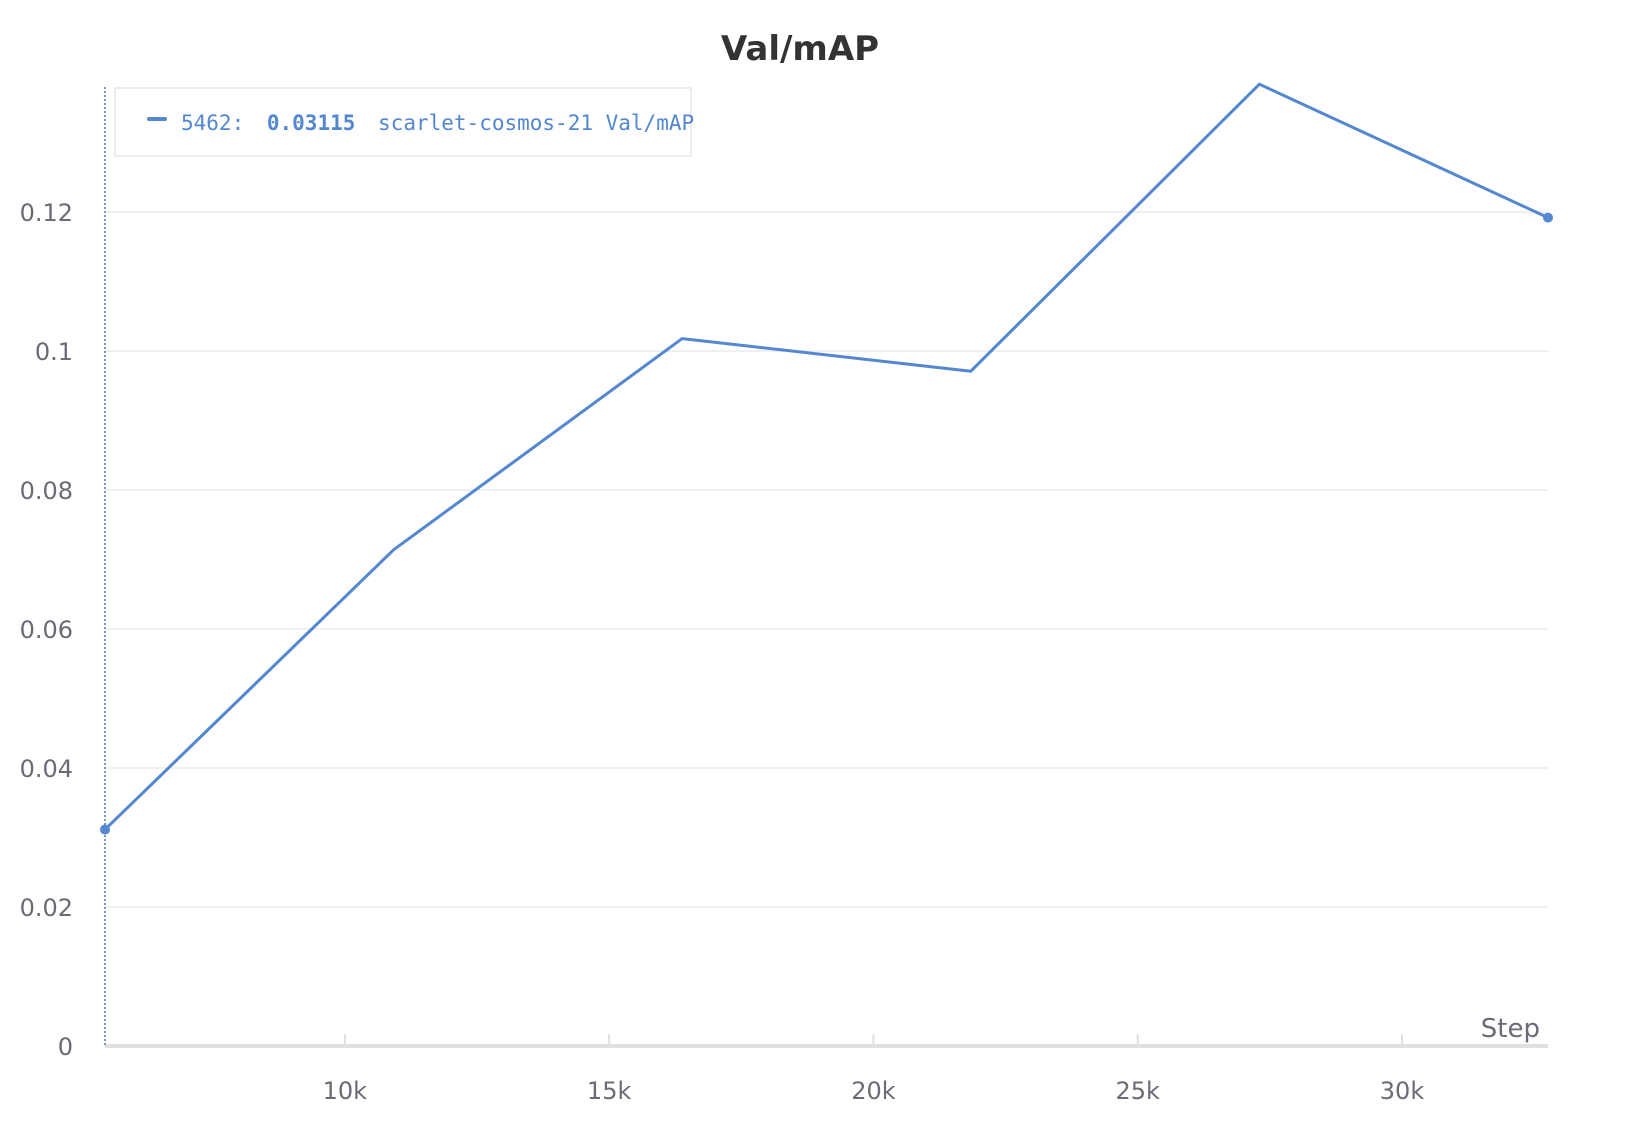 The image size is (1626, 1144). What do you see at coordinates (157, 119) in the screenshot?
I see `legend-swatch` at bounding box center [157, 119].